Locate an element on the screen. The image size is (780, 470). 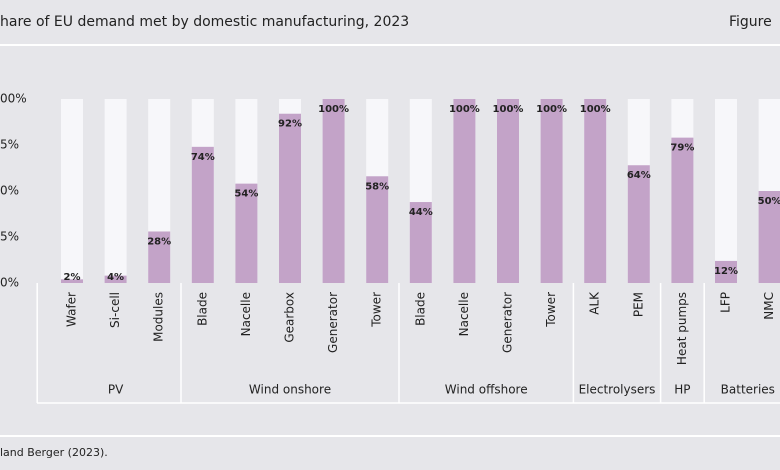
group-label: Electrolysers is located at coordinates (617, 390).